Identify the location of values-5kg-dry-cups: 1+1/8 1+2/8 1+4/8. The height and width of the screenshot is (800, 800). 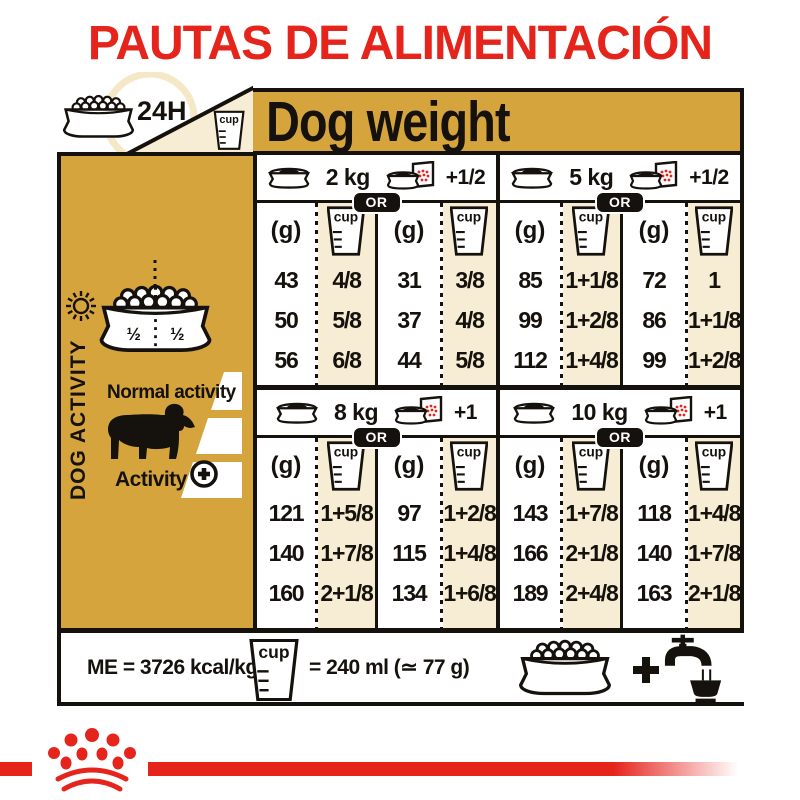
(591, 320).